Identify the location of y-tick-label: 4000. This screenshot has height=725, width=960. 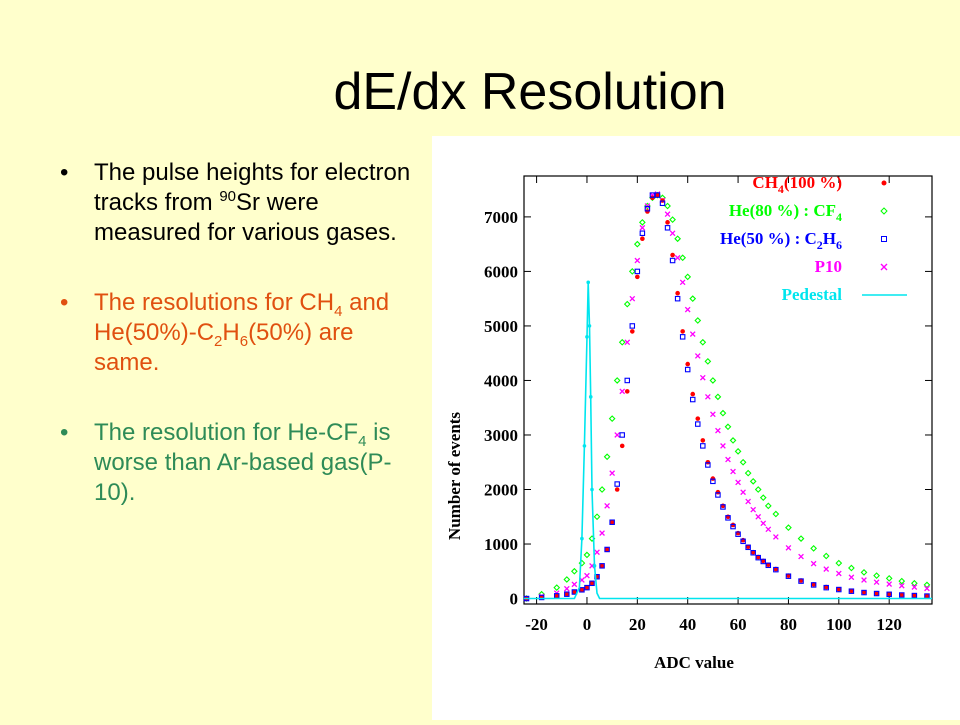
(501, 380).